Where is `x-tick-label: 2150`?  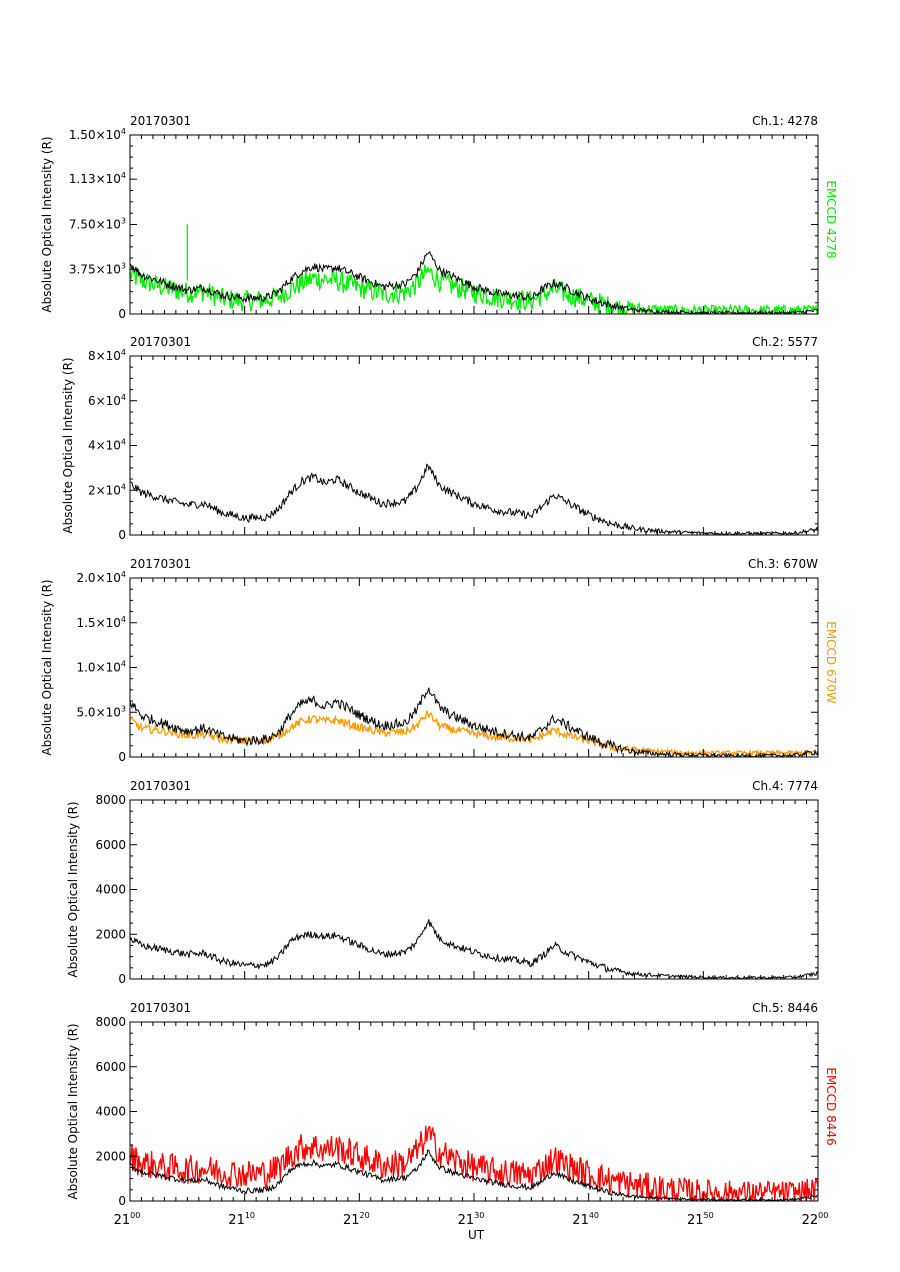 x-tick-label: 2150 is located at coordinates (700, 1219).